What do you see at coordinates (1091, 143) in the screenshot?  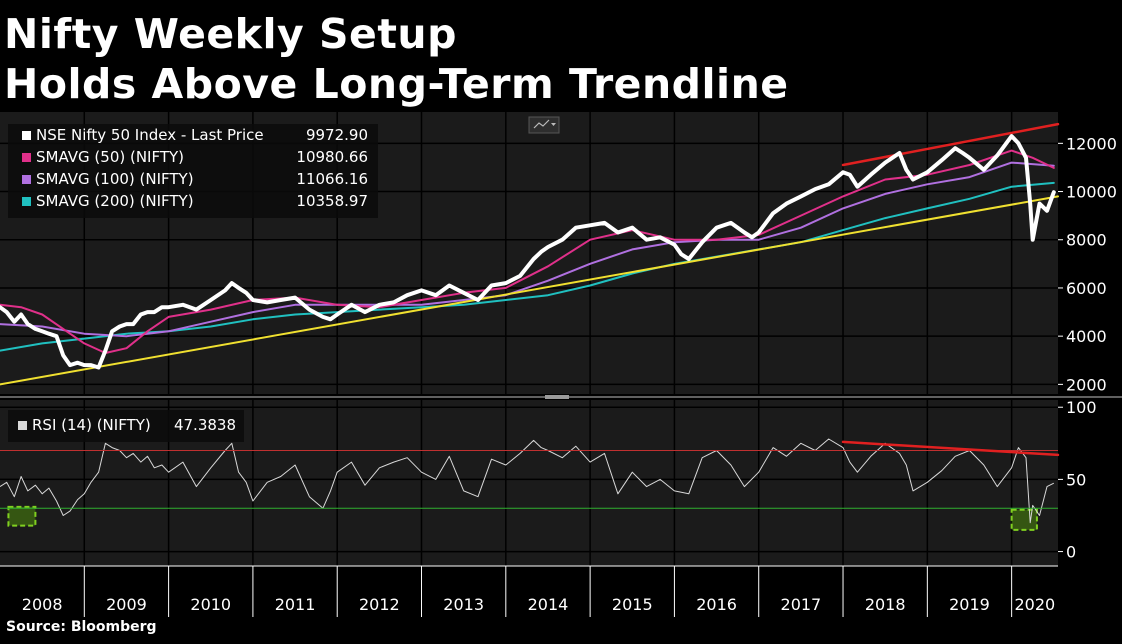 I see `price-y-tick-label: 12000` at bounding box center [1091, 143].